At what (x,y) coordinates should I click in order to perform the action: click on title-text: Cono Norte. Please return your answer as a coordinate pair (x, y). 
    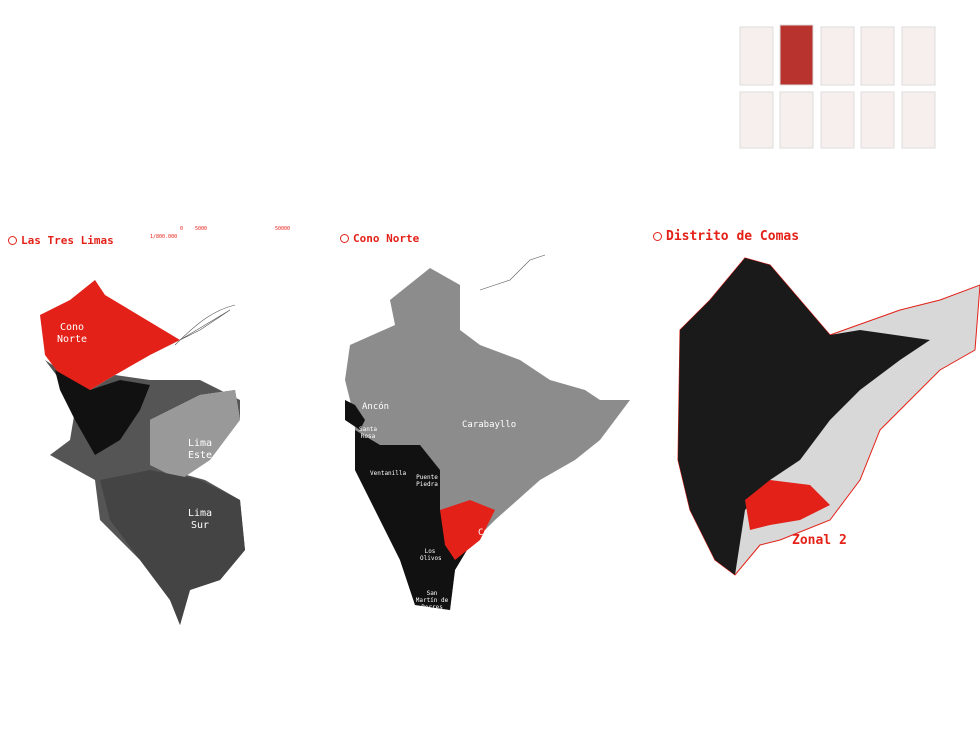
    Looking at the image, I should click on (386, 238).